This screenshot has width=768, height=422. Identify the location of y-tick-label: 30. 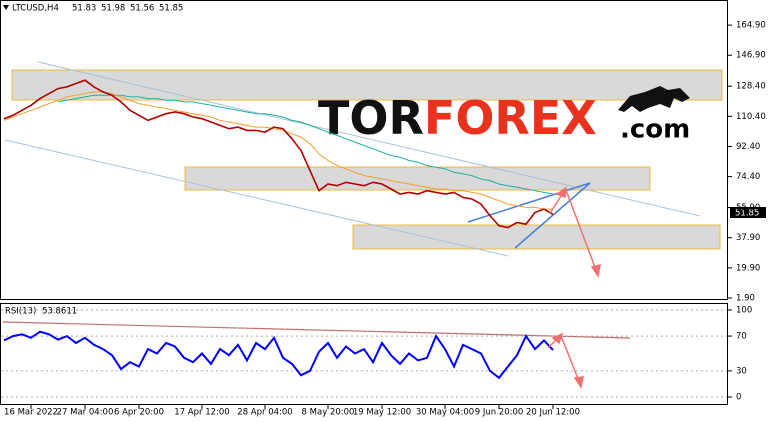
(741, 371).